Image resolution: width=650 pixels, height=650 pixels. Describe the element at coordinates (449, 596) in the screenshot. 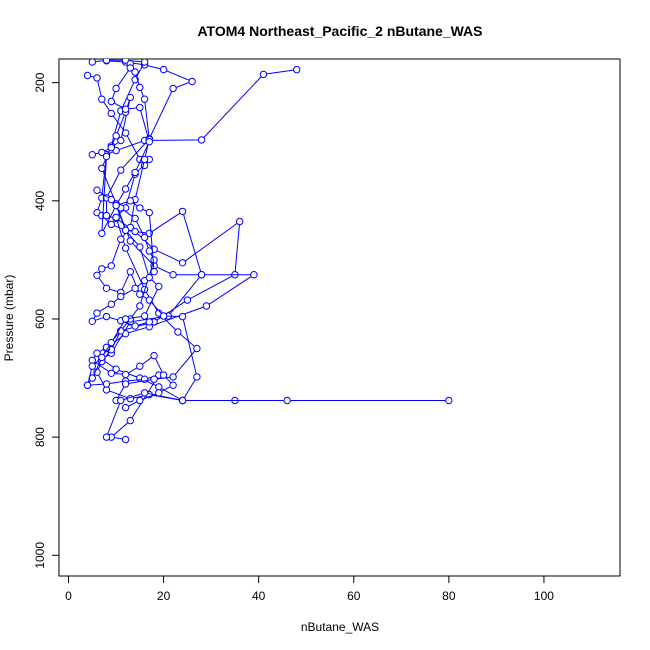

I see `x-tick-label: 80` at that location.